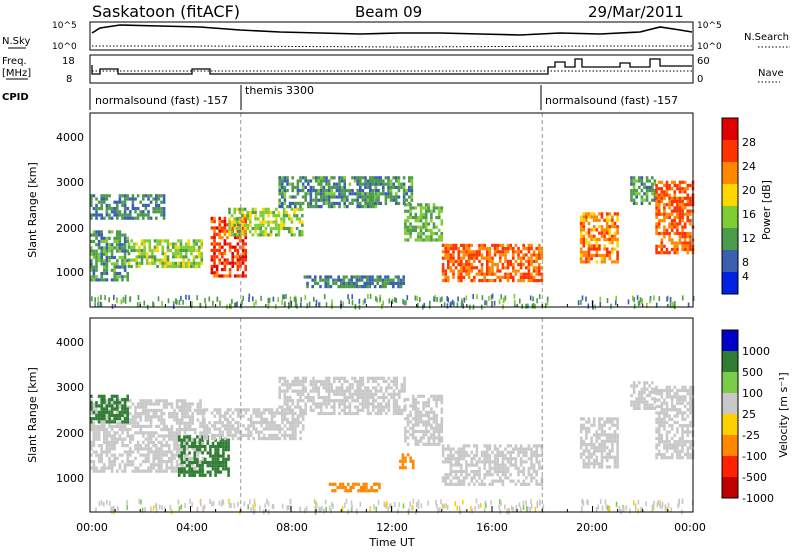 The width and height of the screenshot is (800, 558). What do you see at coordinates (599, 507) in the screenshot?
I see `velocity-cells-ground-speckle` at bounding box center [599, 507].